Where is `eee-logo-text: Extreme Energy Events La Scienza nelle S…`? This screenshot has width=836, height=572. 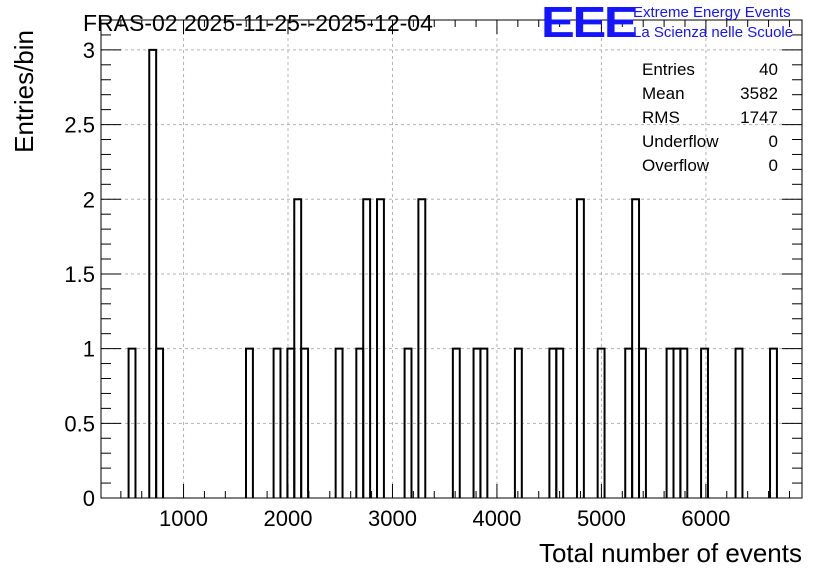 eee-logo-text: Extreme Energy Events La Scienza nelle S… is located at coordinates (713, 23).